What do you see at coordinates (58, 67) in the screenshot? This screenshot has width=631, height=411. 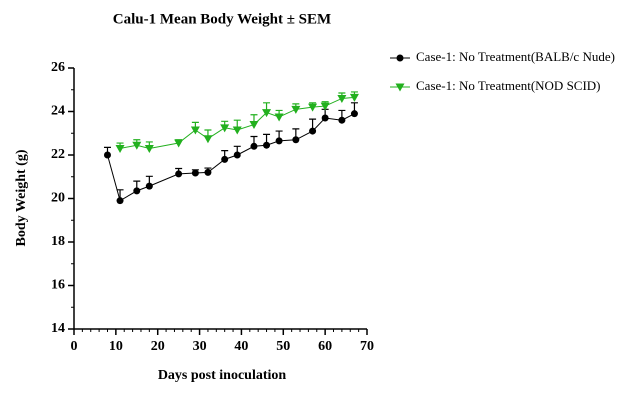 I see `y-tick-label: 26` at bounding box center [58, 67].